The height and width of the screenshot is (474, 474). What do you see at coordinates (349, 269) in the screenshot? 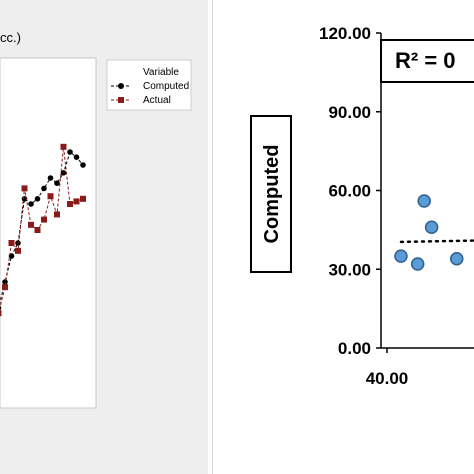
I see `y-tick-label: 30.00` at bounding box center [349, 269].